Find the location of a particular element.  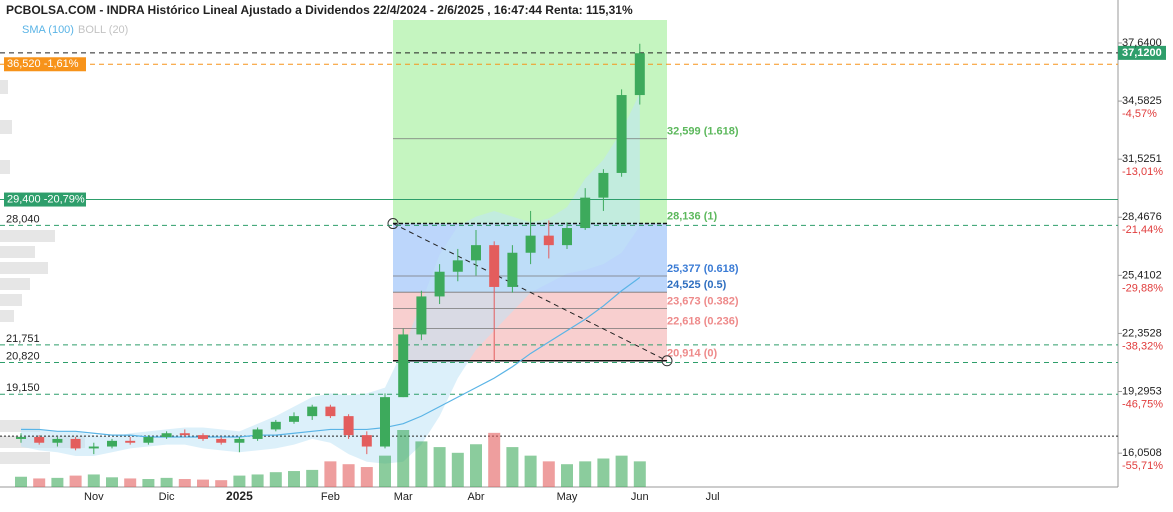

y-tick-note: -46,75% is located at coordinates (1142, 404).